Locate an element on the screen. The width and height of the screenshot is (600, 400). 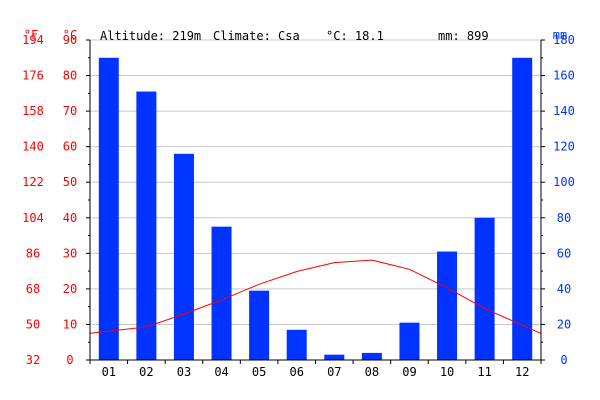
fahrenheit-tick-label: 158 is located at coordinates (33, 111).